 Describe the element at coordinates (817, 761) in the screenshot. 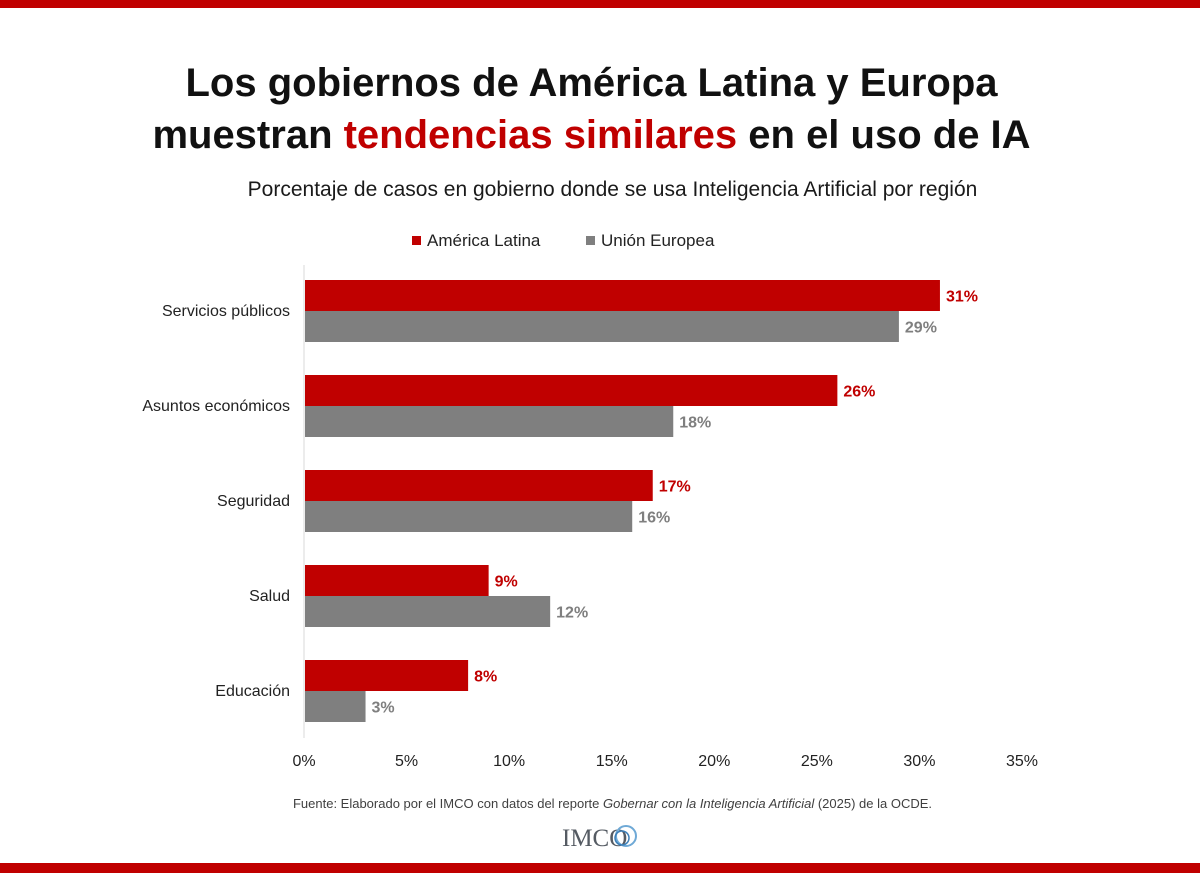

I see `x-tick-label-25: 25%` at that location.